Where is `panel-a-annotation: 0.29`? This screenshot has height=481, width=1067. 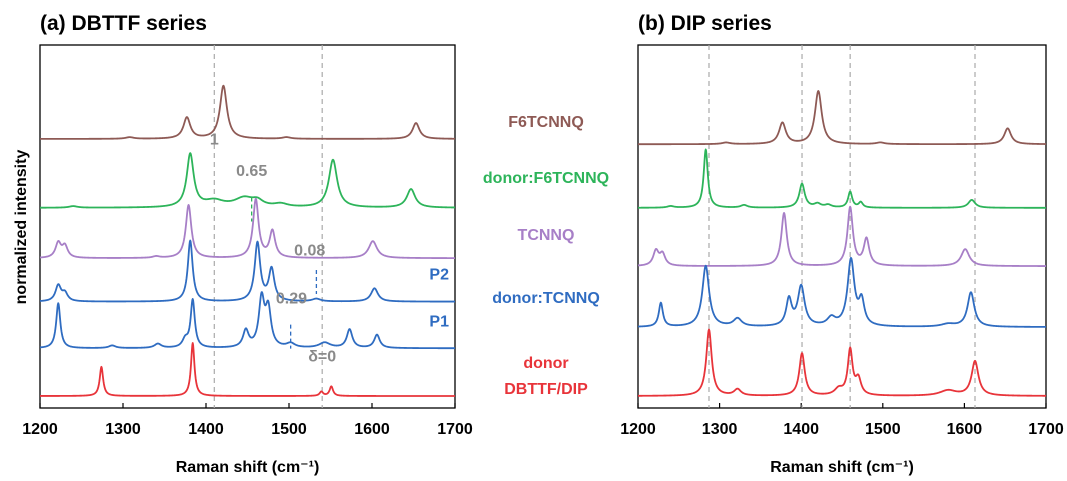
panel-a-annotation: 0.29 is located at coordinates (291, 298).